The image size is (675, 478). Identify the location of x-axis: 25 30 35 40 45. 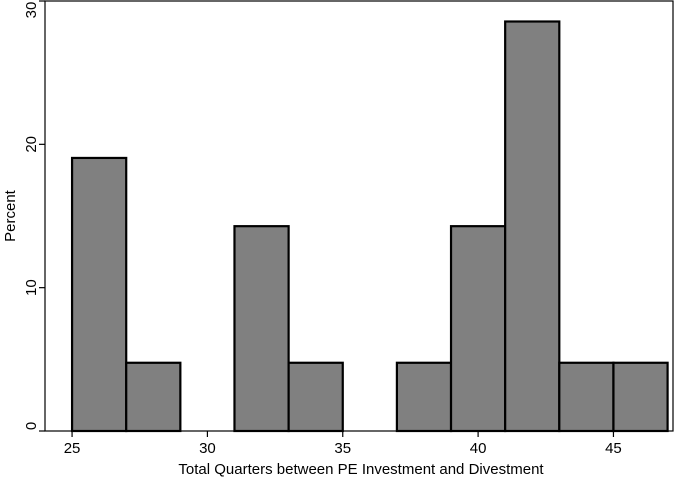
(343, 444).